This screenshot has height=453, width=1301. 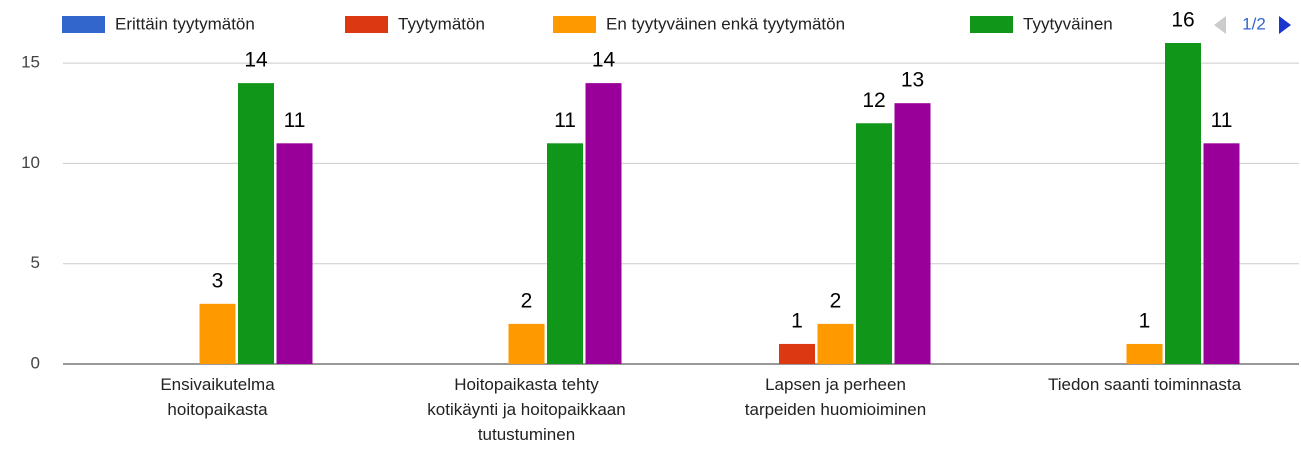 I want to click on y-tick-label: 10, so click(x=30, y=162).